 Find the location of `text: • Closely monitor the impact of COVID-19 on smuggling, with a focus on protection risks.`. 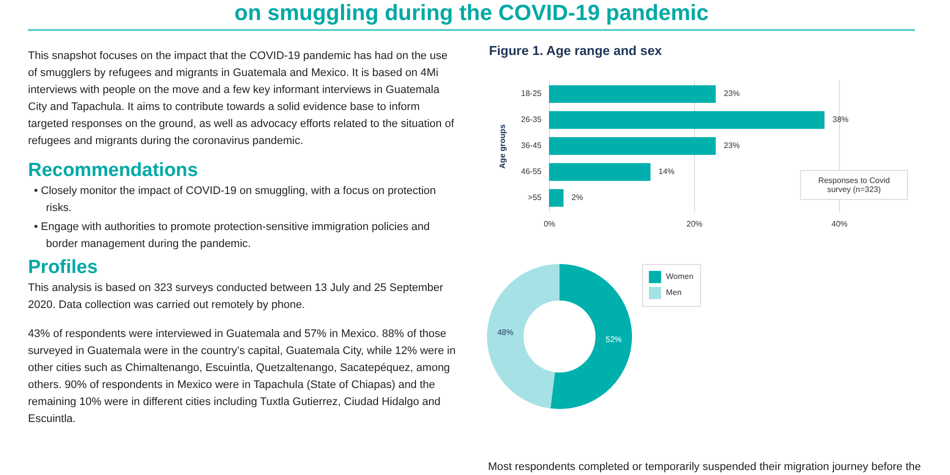

text: • Closely monitor the impact of COVID-19 on smuggling, with a focus on protection risks. is located at coordinates (235, 200).